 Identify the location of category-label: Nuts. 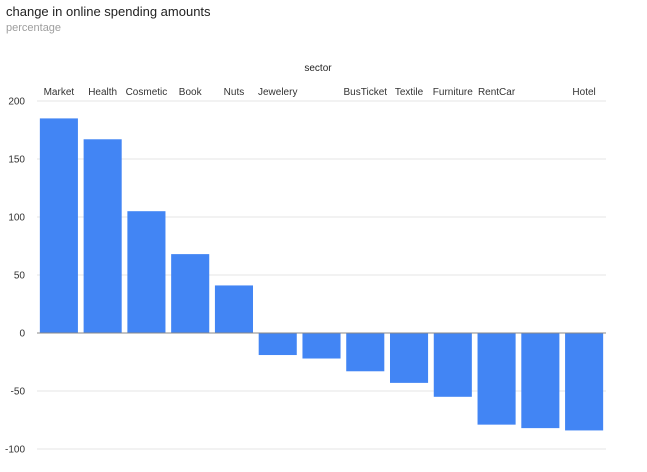
(234, 92).